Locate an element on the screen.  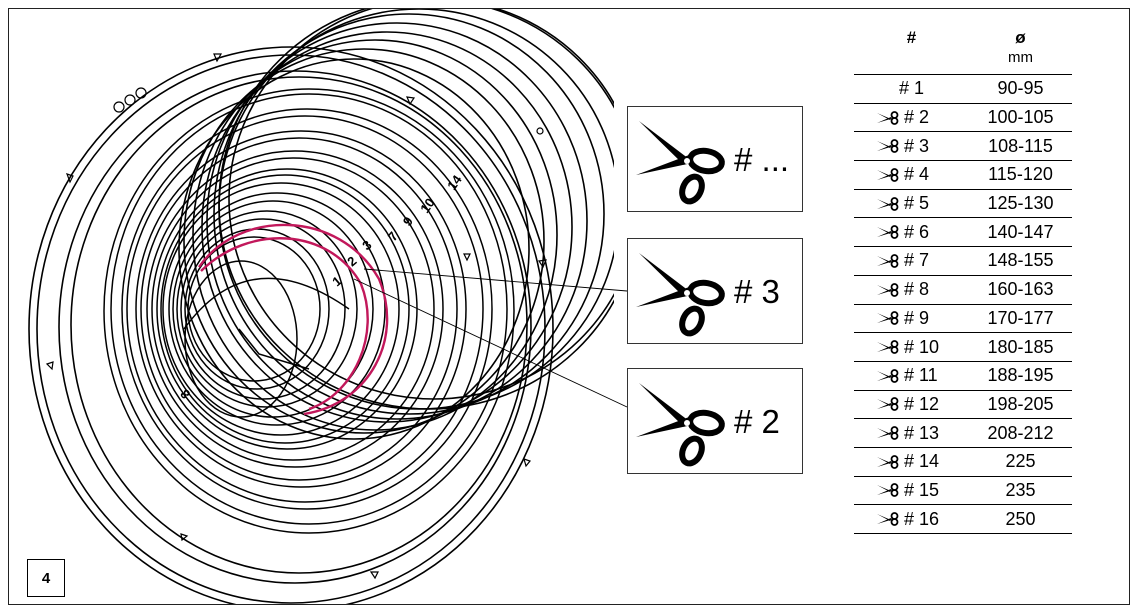
ring-label-2: 2 is located at coordinates (351, 261).